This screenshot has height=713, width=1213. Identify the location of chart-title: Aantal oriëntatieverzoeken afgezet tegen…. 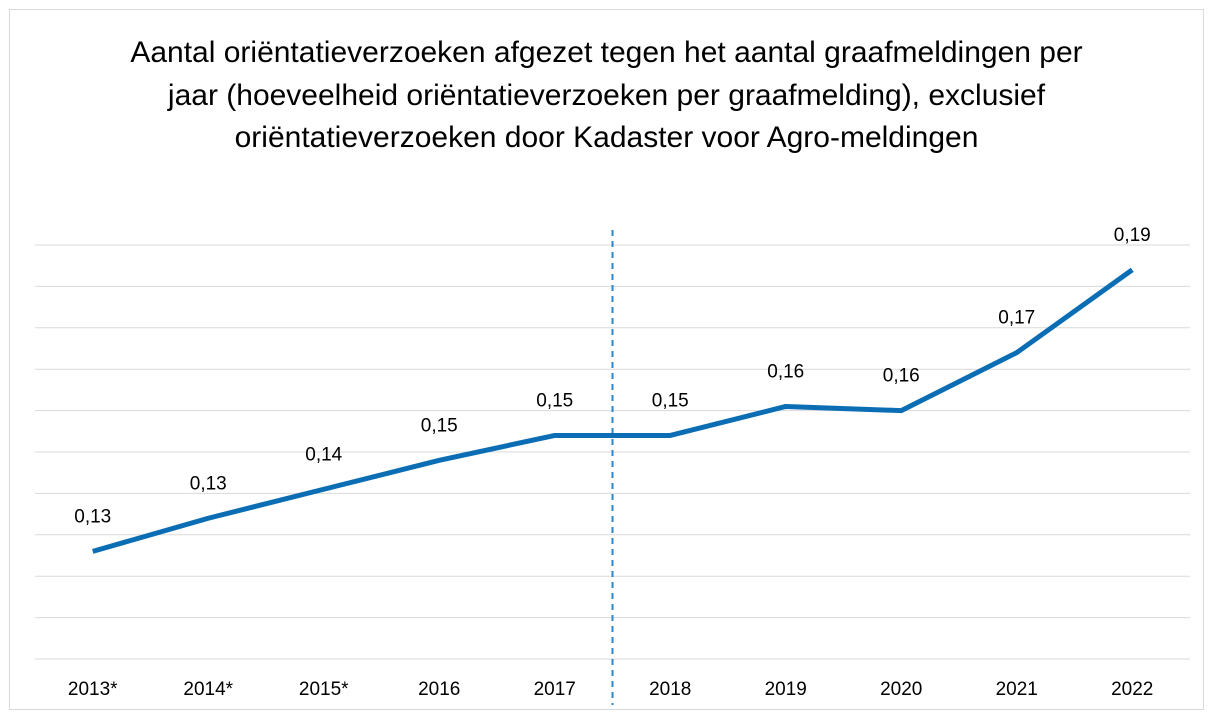
(606, 95).